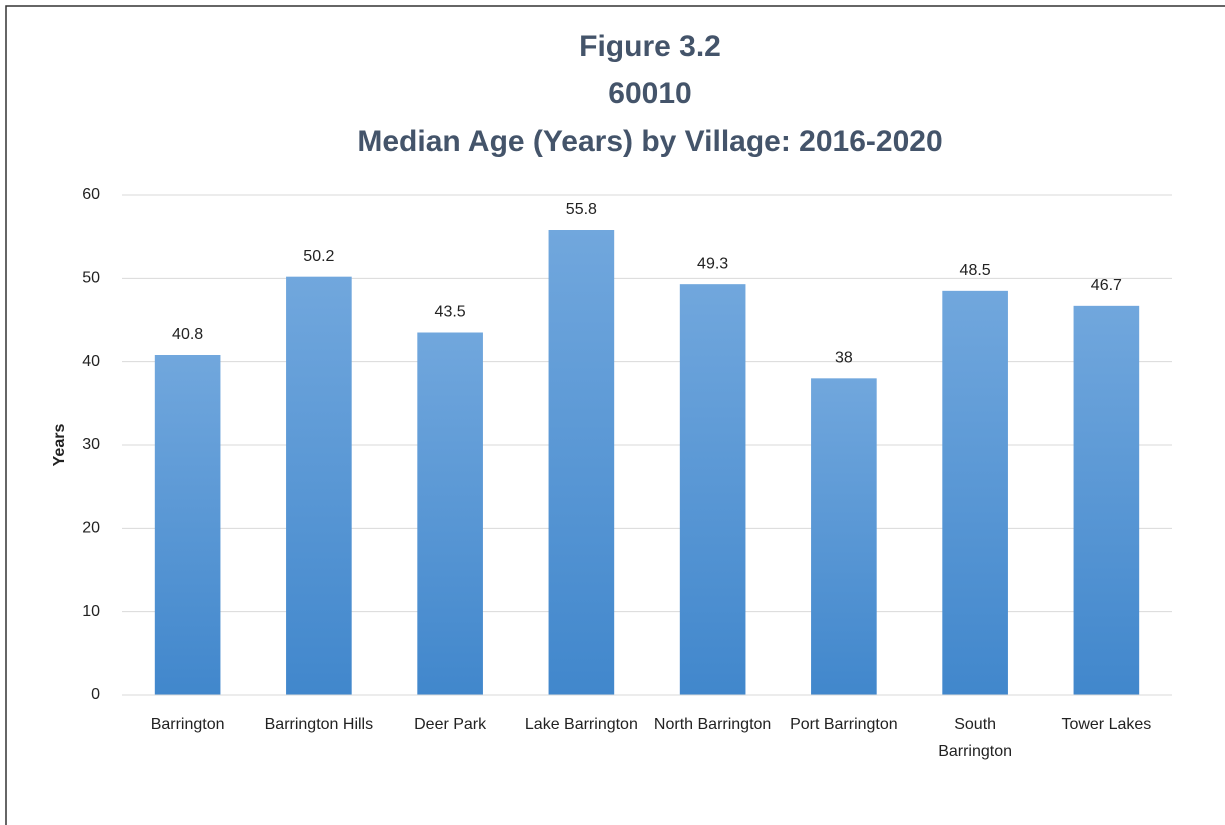 Image resolution: width=1225 pixels, height=825 pixels. What do you see at coordinates (91, 194) in the screenshot?
I see `y-tick-label: 60` at bounding box center [91, 194].